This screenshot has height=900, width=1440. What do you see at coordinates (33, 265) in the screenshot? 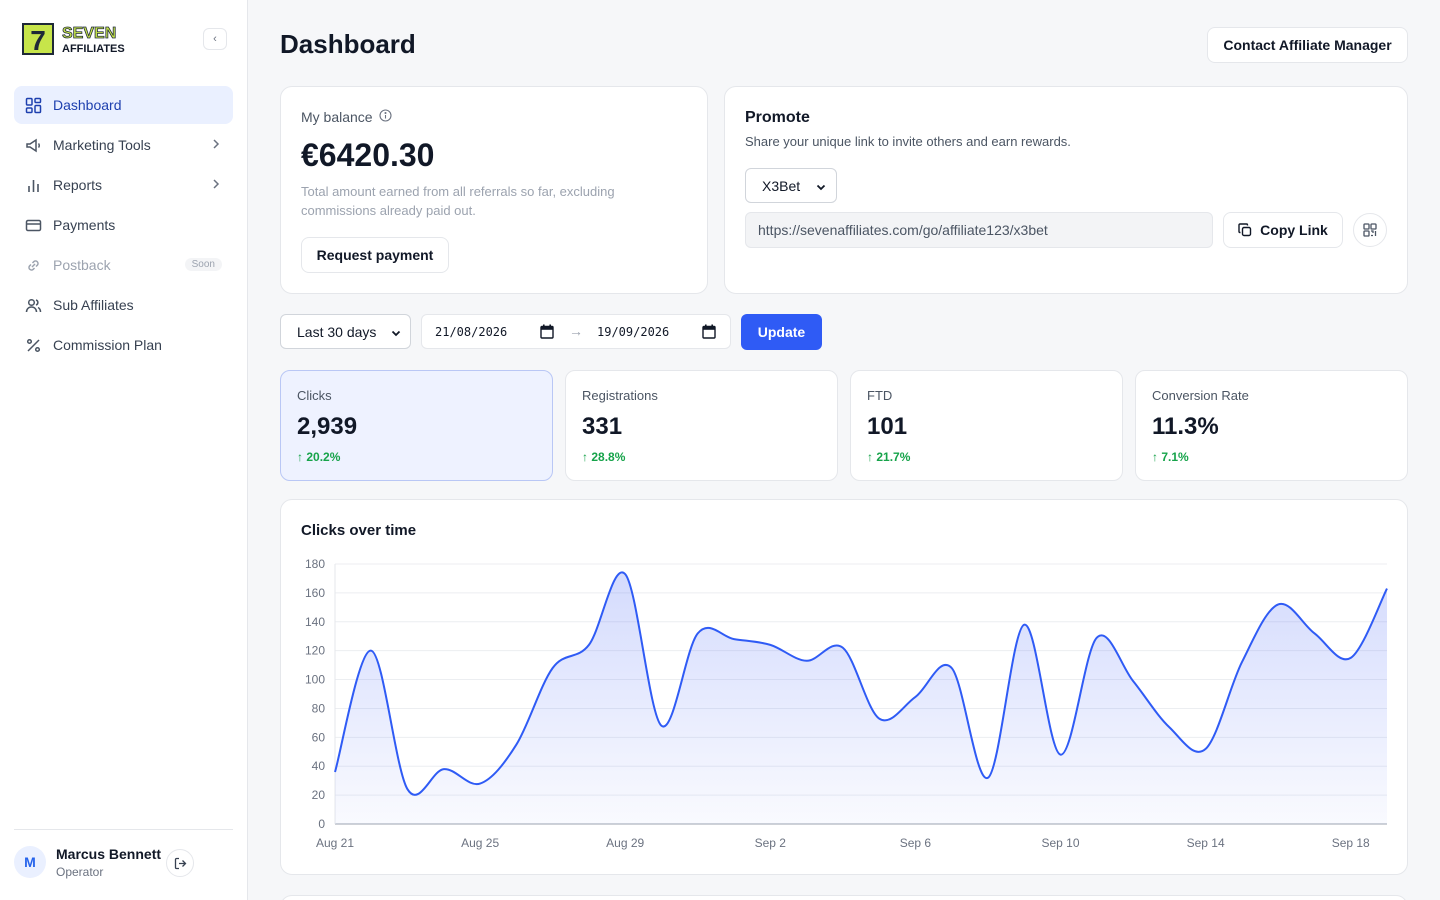
I see `link-icon` at bounding box center [33, 265].